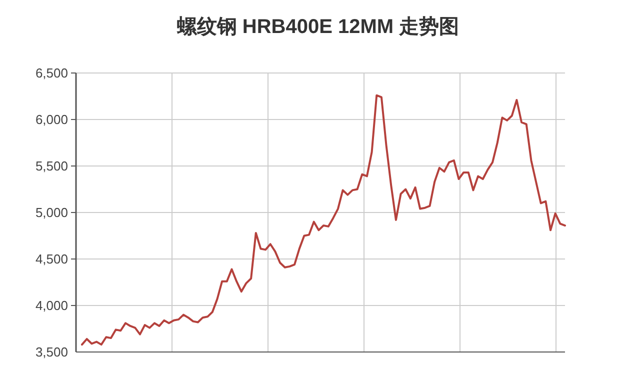 This screenshot has height=374, width=640. I want to click on y-tick-label: 6,500, so click(51, 73).